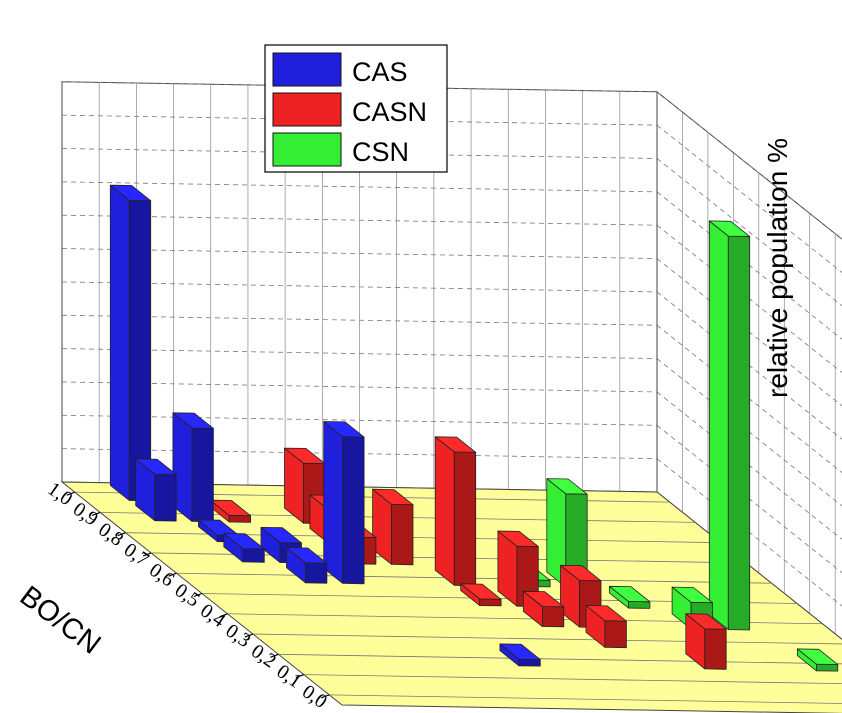 Image resolution: width=842 pixels, height=713 pixels. I want to click on legend-label-casn: CASN, so click(389, 112).